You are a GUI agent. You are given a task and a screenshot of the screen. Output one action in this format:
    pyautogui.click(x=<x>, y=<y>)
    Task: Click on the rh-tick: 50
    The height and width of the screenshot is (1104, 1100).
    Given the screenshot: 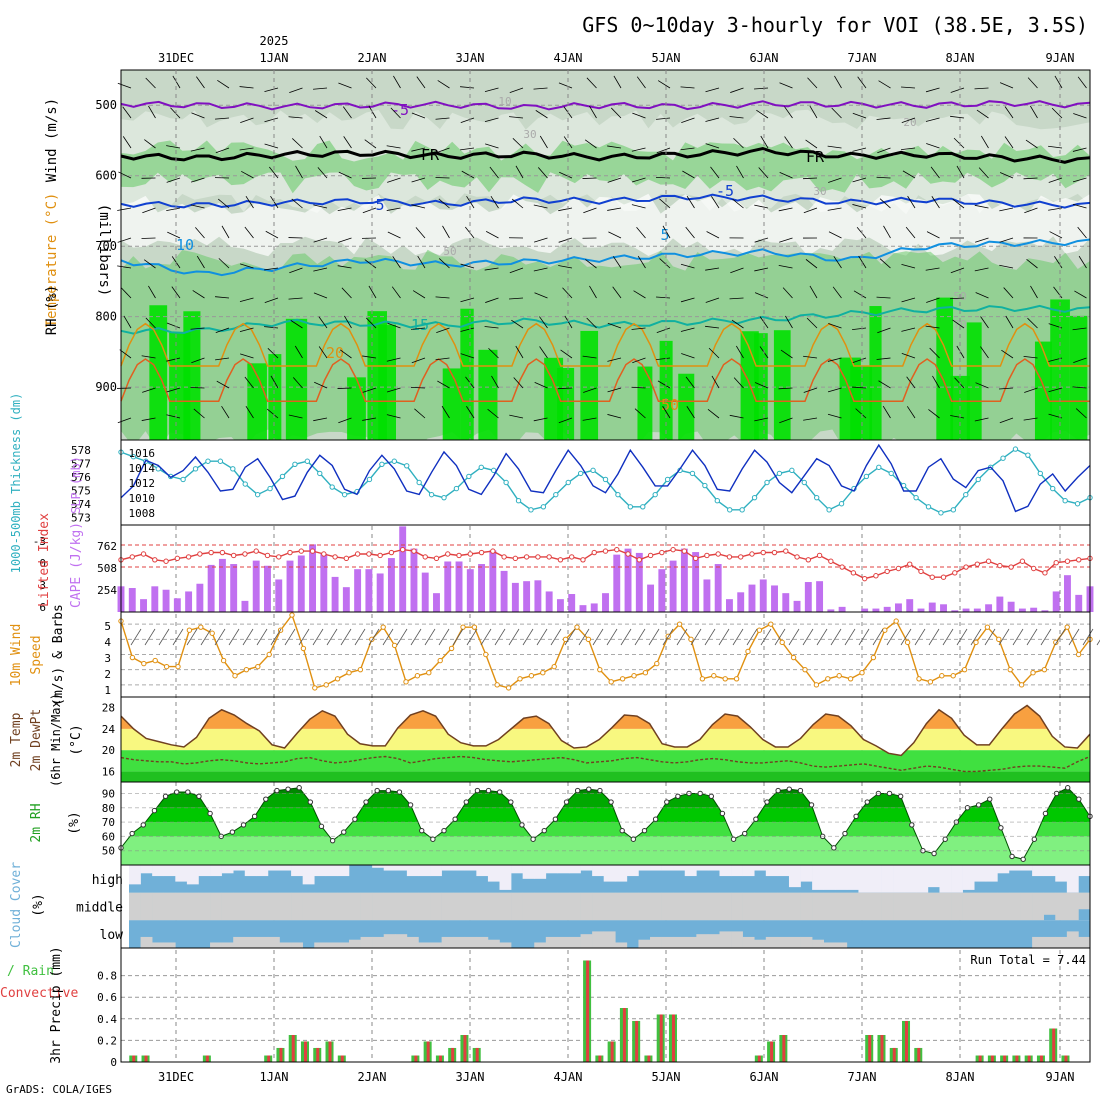 What is the action you would take?
    pyautogui.click(x=108, y=851)
    